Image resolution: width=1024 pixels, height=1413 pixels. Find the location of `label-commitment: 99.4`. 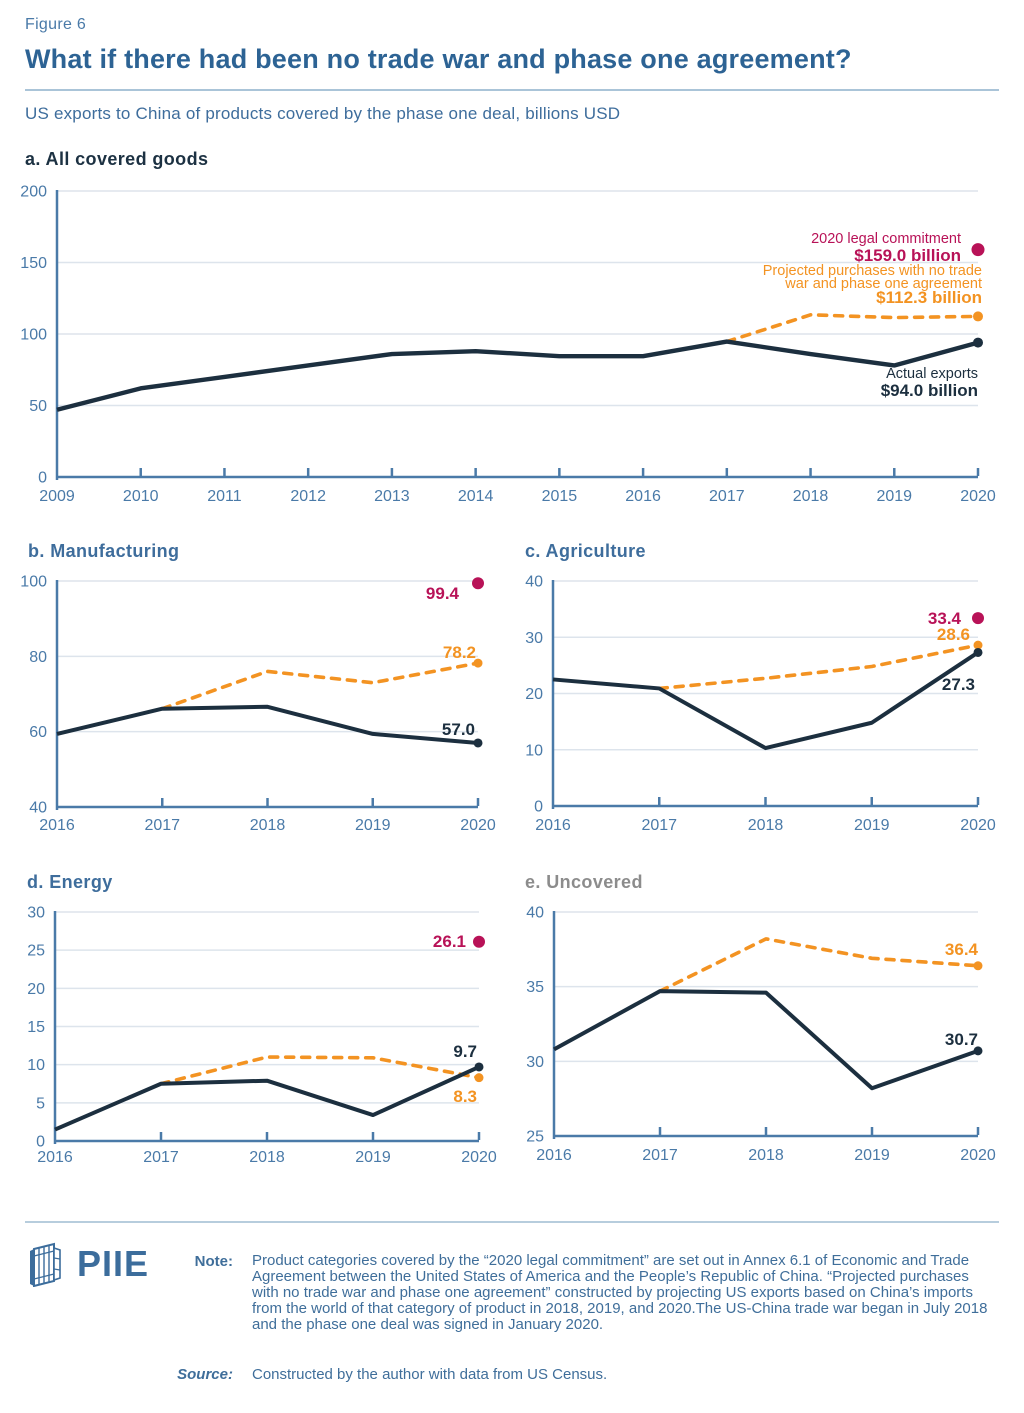

label-commitment: 99.4 is located at coordinates (443, 593).